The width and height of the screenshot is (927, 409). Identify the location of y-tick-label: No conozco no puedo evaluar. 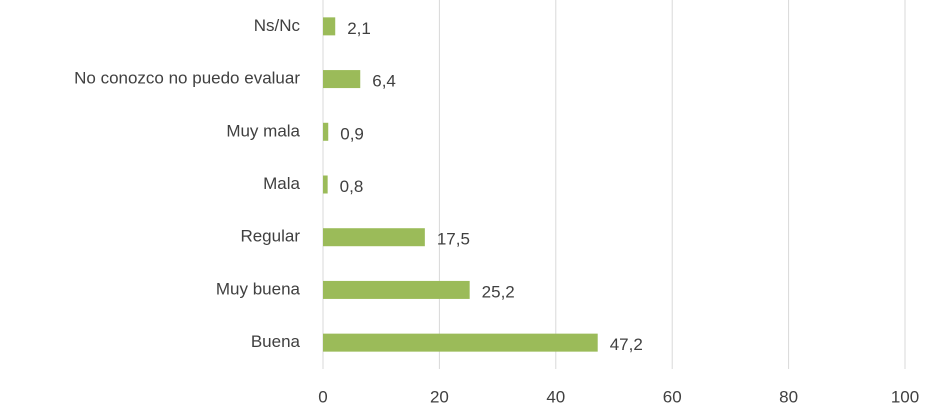
(187, 78).